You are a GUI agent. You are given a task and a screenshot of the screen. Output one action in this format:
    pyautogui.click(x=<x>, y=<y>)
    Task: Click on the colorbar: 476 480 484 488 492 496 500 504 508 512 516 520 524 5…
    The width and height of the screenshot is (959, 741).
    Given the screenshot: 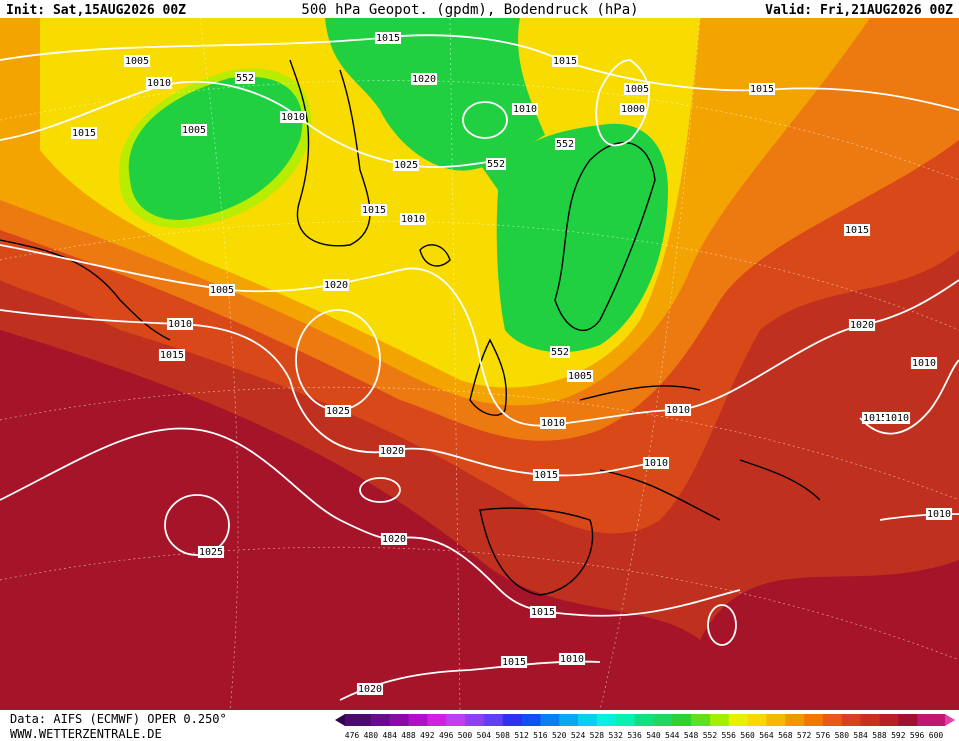 What is the action you would take?
    pyautogui.click(x=645, y=727)
    